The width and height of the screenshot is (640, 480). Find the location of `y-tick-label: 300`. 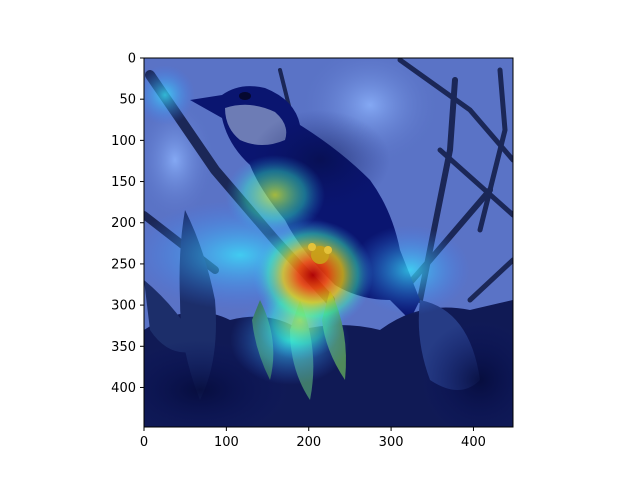

y-tick-label: 300 is located at coordinates (123, 306).